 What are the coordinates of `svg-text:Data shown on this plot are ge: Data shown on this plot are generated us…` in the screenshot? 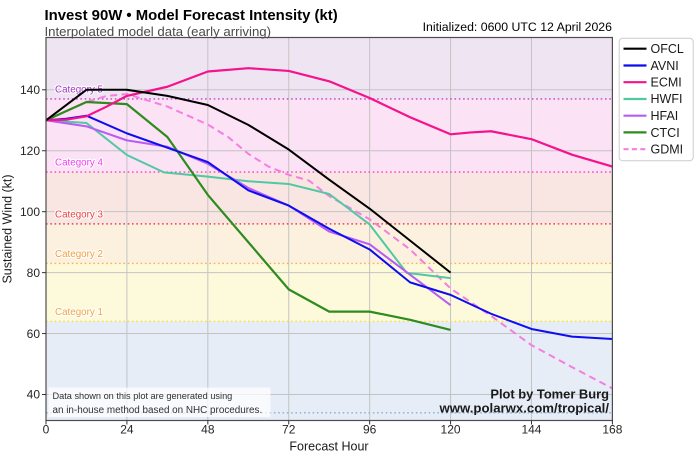 It's located at (143, 396).